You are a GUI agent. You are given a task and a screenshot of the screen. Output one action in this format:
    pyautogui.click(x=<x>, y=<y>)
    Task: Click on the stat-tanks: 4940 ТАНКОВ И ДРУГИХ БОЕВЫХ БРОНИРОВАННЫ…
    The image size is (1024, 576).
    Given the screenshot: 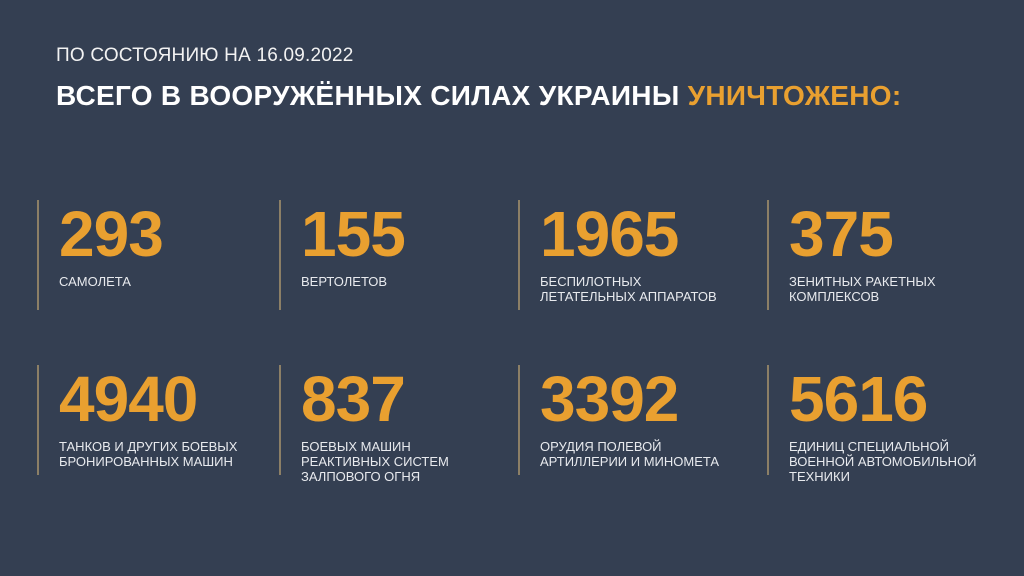 What is the action you would take?
    pyautogui.click(x=153, y=420)
    